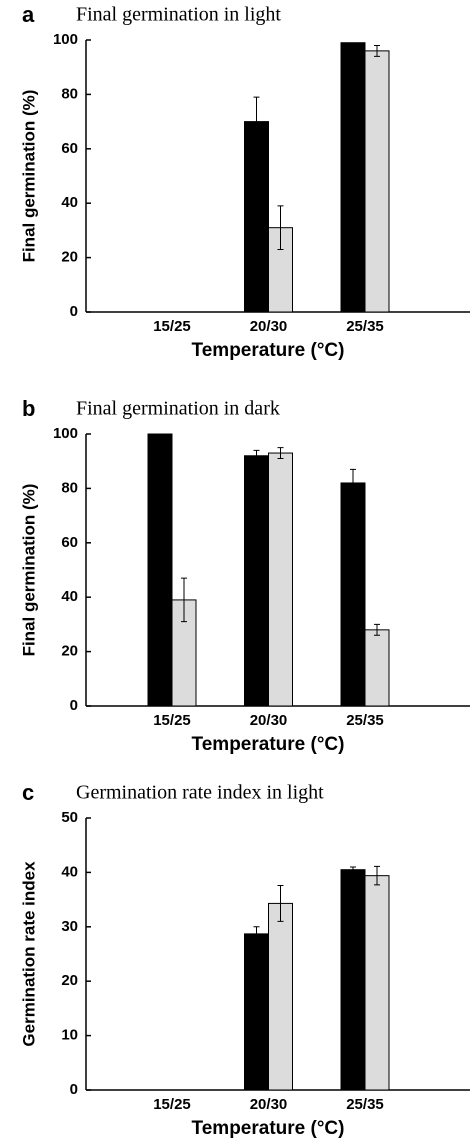  Describe the element at coordinates (69, 817) in the screenshot. I see `y-tick-label: 50` at that location.